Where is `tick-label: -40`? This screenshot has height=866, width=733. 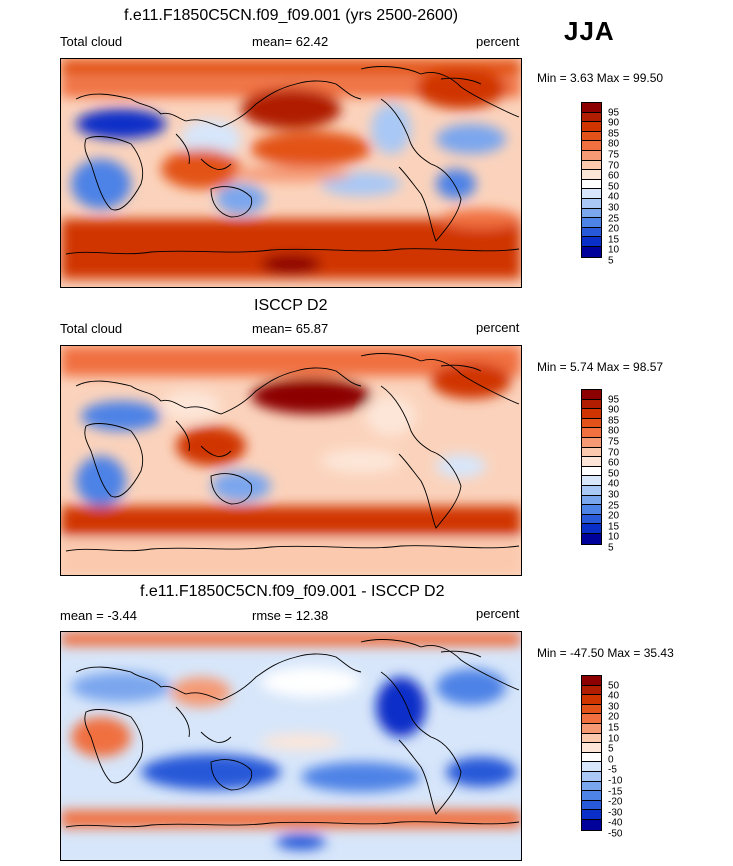
tick-label: -40 is located at coordinates (615, 823).